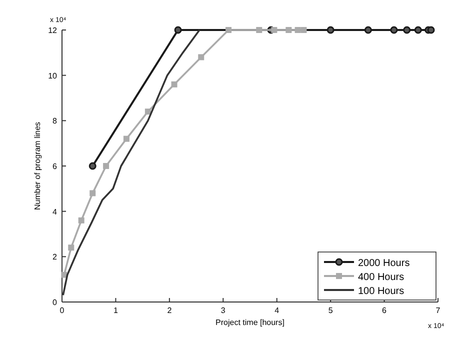 This screenshot has height=345, width=474. Describe the element at coordinates (385, 310) in the screenshot. I see `x-tick-label: 6` at that location.